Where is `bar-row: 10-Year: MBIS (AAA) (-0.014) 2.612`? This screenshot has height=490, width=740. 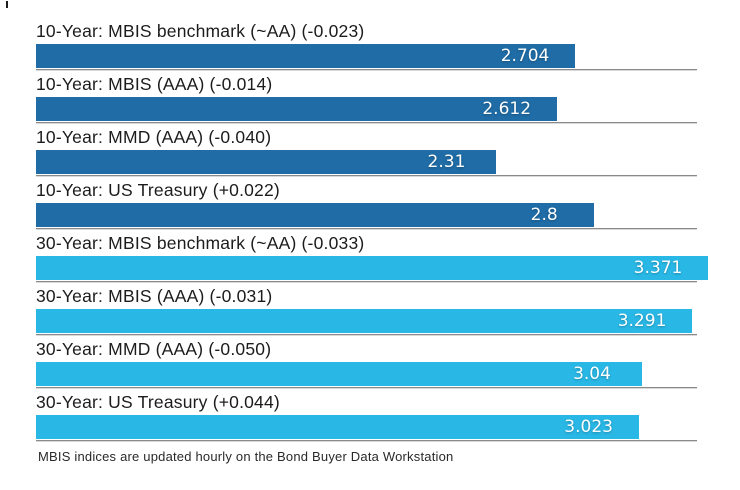
bar-row: 10-Year: MBIS (AAA) (-0.014) 2.612 is located at coordinates (370, 97).